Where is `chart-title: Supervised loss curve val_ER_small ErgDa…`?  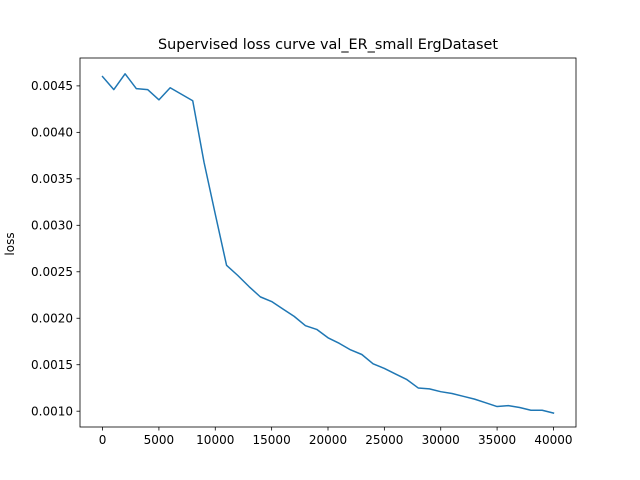 chart-title: Supervised loss curve val_ER_small ErgDa… is located at coordinates (328, 45).